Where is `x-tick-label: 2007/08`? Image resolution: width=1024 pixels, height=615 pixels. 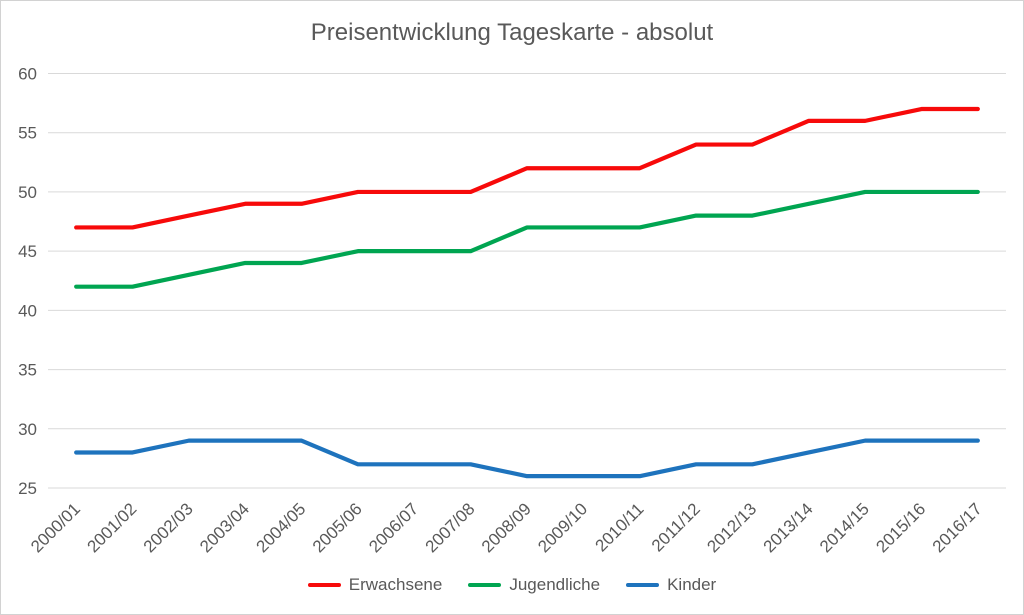 x-tick-label: 2007/08 is located at coordinates (450, 527).